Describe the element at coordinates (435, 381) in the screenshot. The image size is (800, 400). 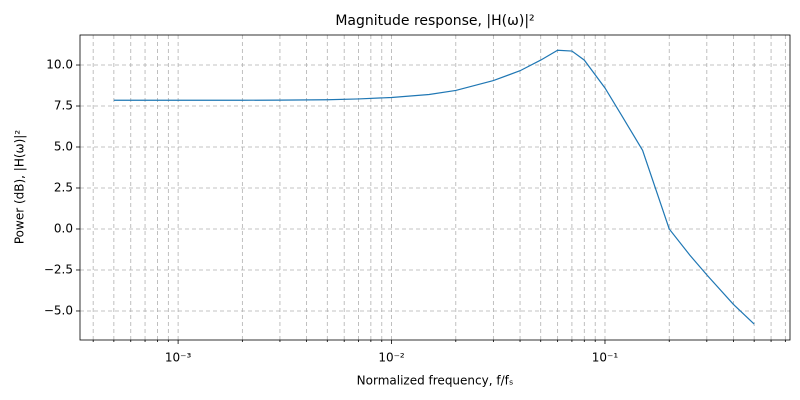
I see `x-axis-label: Normalized frequency, f/fₛ` at that location.